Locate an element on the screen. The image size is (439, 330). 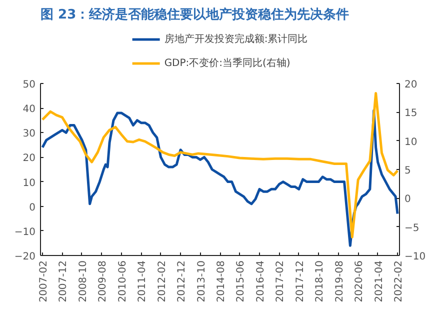
y2-tick-label: 10 is located at coordinates (411, 142).